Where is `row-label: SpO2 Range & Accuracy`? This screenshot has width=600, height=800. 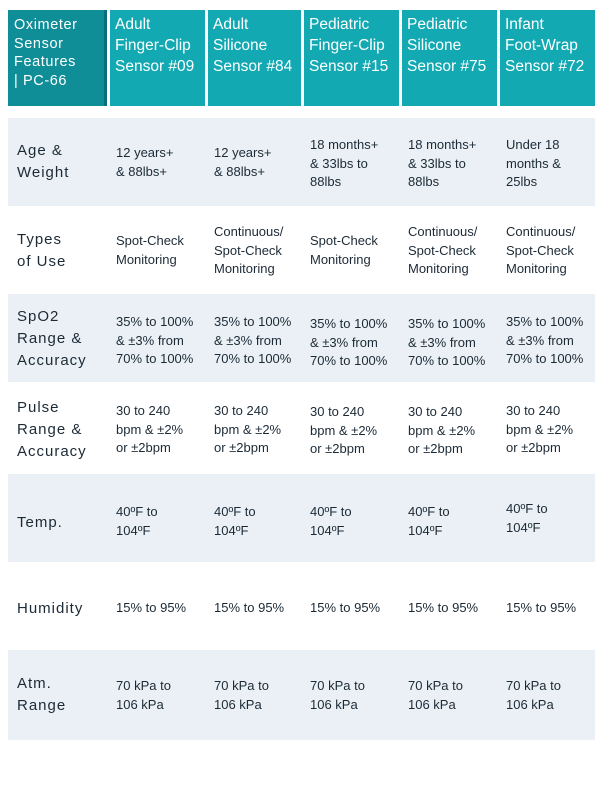 row-label: SpO2 Range & Accuracy is located at coordinates (52, 338).